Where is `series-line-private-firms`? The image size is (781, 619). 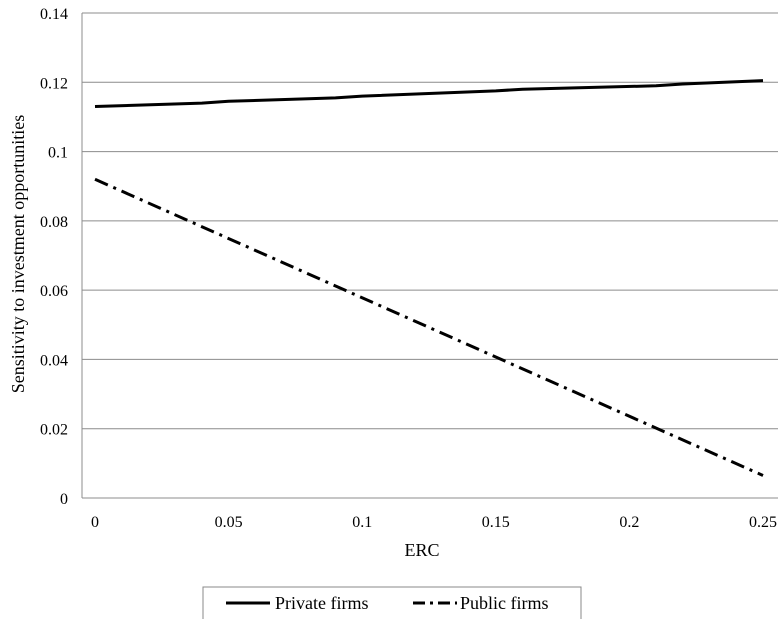
series-line-private-firms is located at coordinates (429, 93).